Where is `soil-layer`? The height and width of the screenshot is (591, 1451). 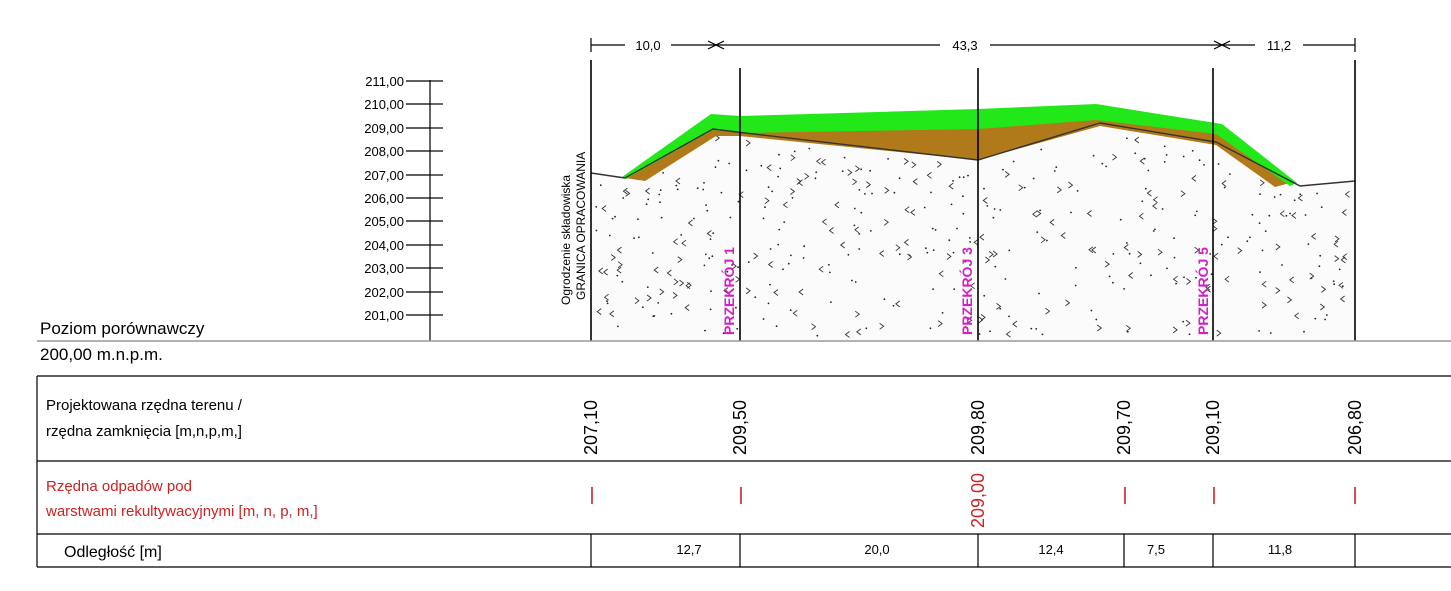 soil-layer is located at coordinates (957, 152).